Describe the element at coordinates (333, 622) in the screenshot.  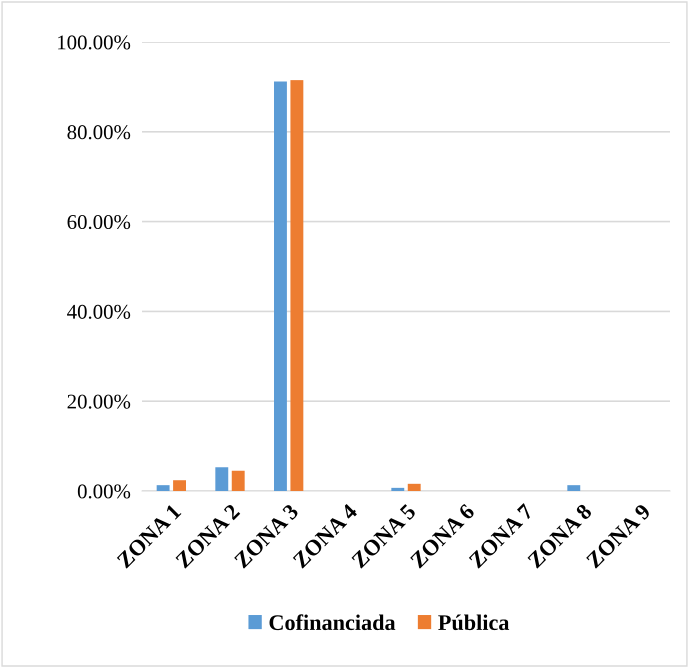
I see `legend-label: Cofinanciada` at that location.